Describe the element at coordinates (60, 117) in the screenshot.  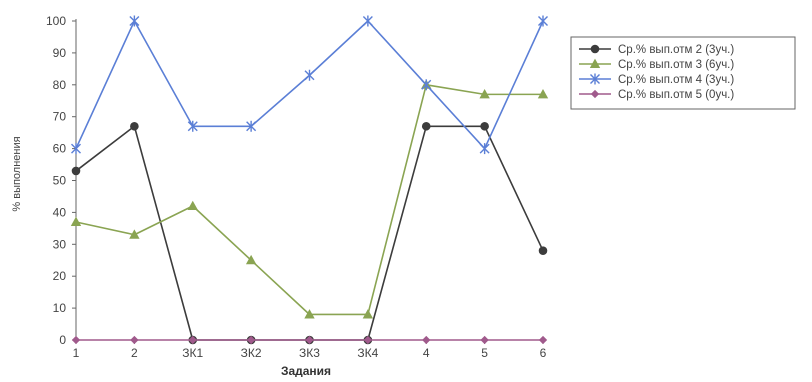
I see `y-tick-label: 70` at that location.